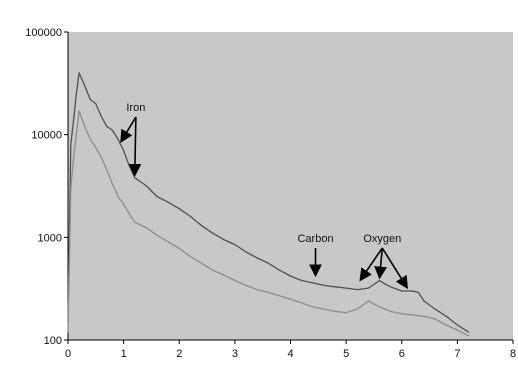  I want to click on annotation-label: Oxygen, so click(382, 239).